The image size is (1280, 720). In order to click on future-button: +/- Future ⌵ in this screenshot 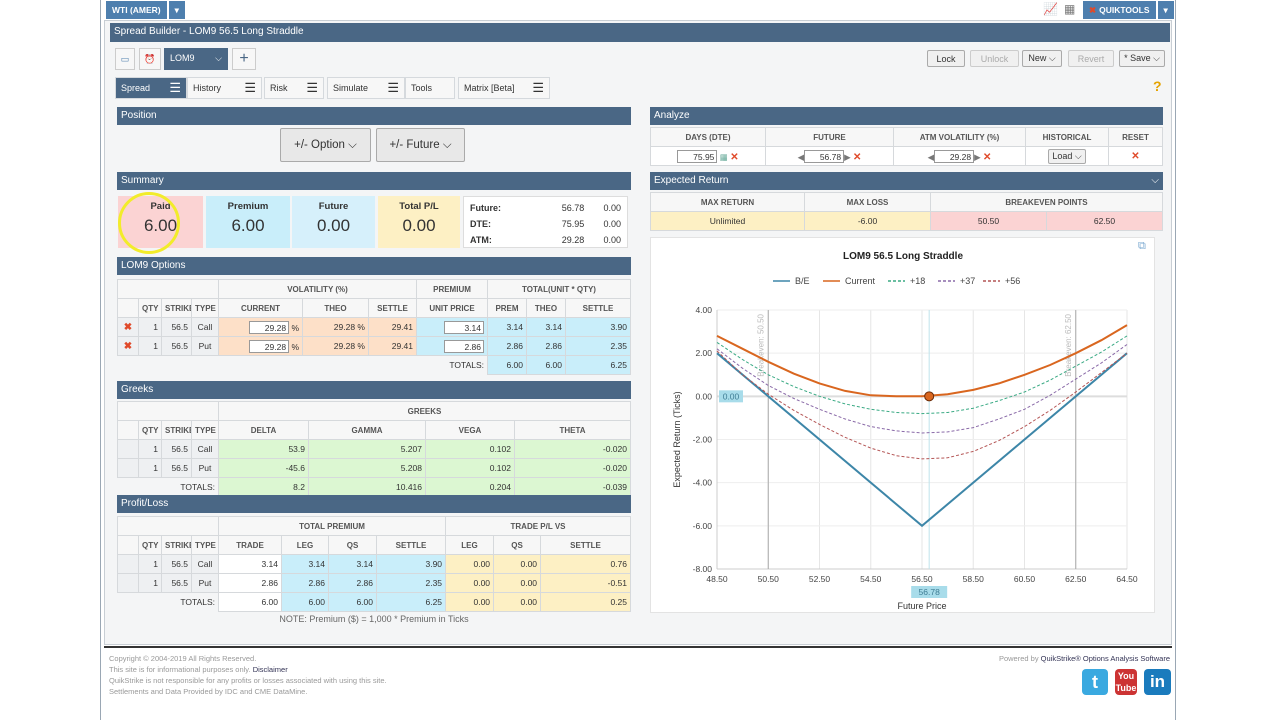, I will do `click(420, 145)`.